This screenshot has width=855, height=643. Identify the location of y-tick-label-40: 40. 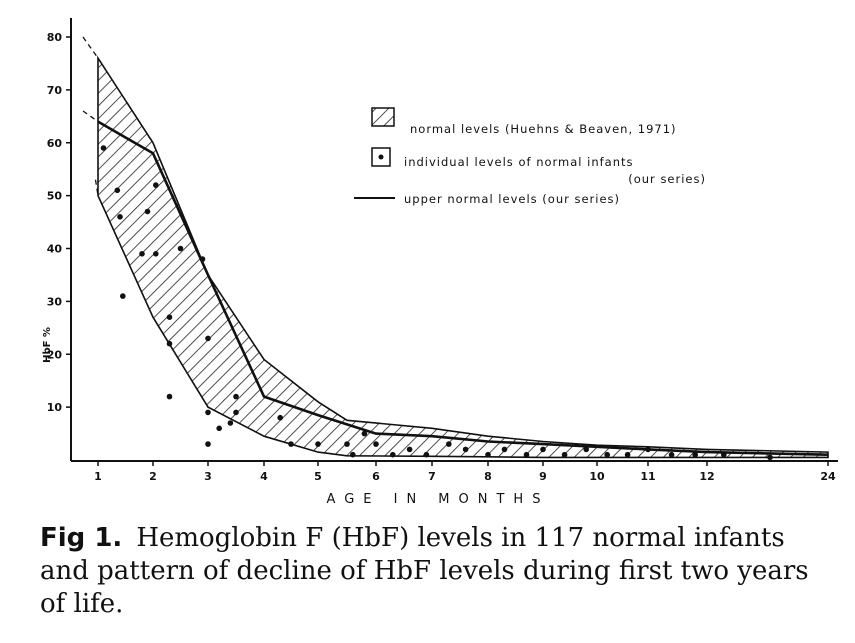
(55, 249).